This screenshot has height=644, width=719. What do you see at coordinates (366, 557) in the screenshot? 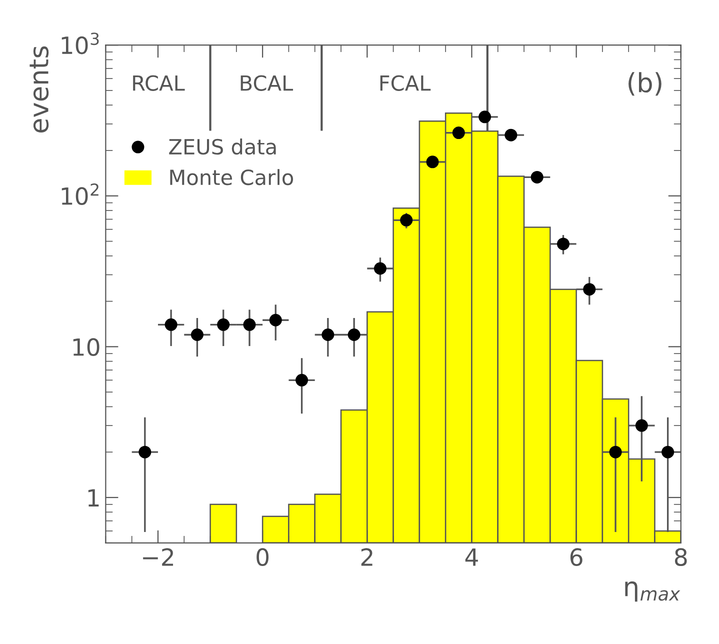
I see `x-tick-label: 2` at bounding box center [366, 557].